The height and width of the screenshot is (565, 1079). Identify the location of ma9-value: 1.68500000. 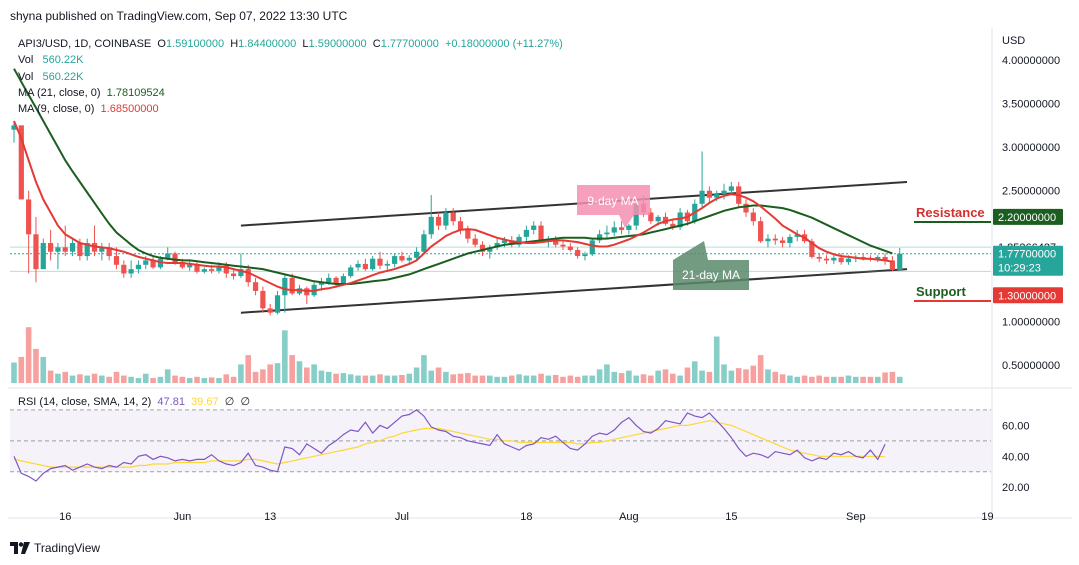
(129, 109).